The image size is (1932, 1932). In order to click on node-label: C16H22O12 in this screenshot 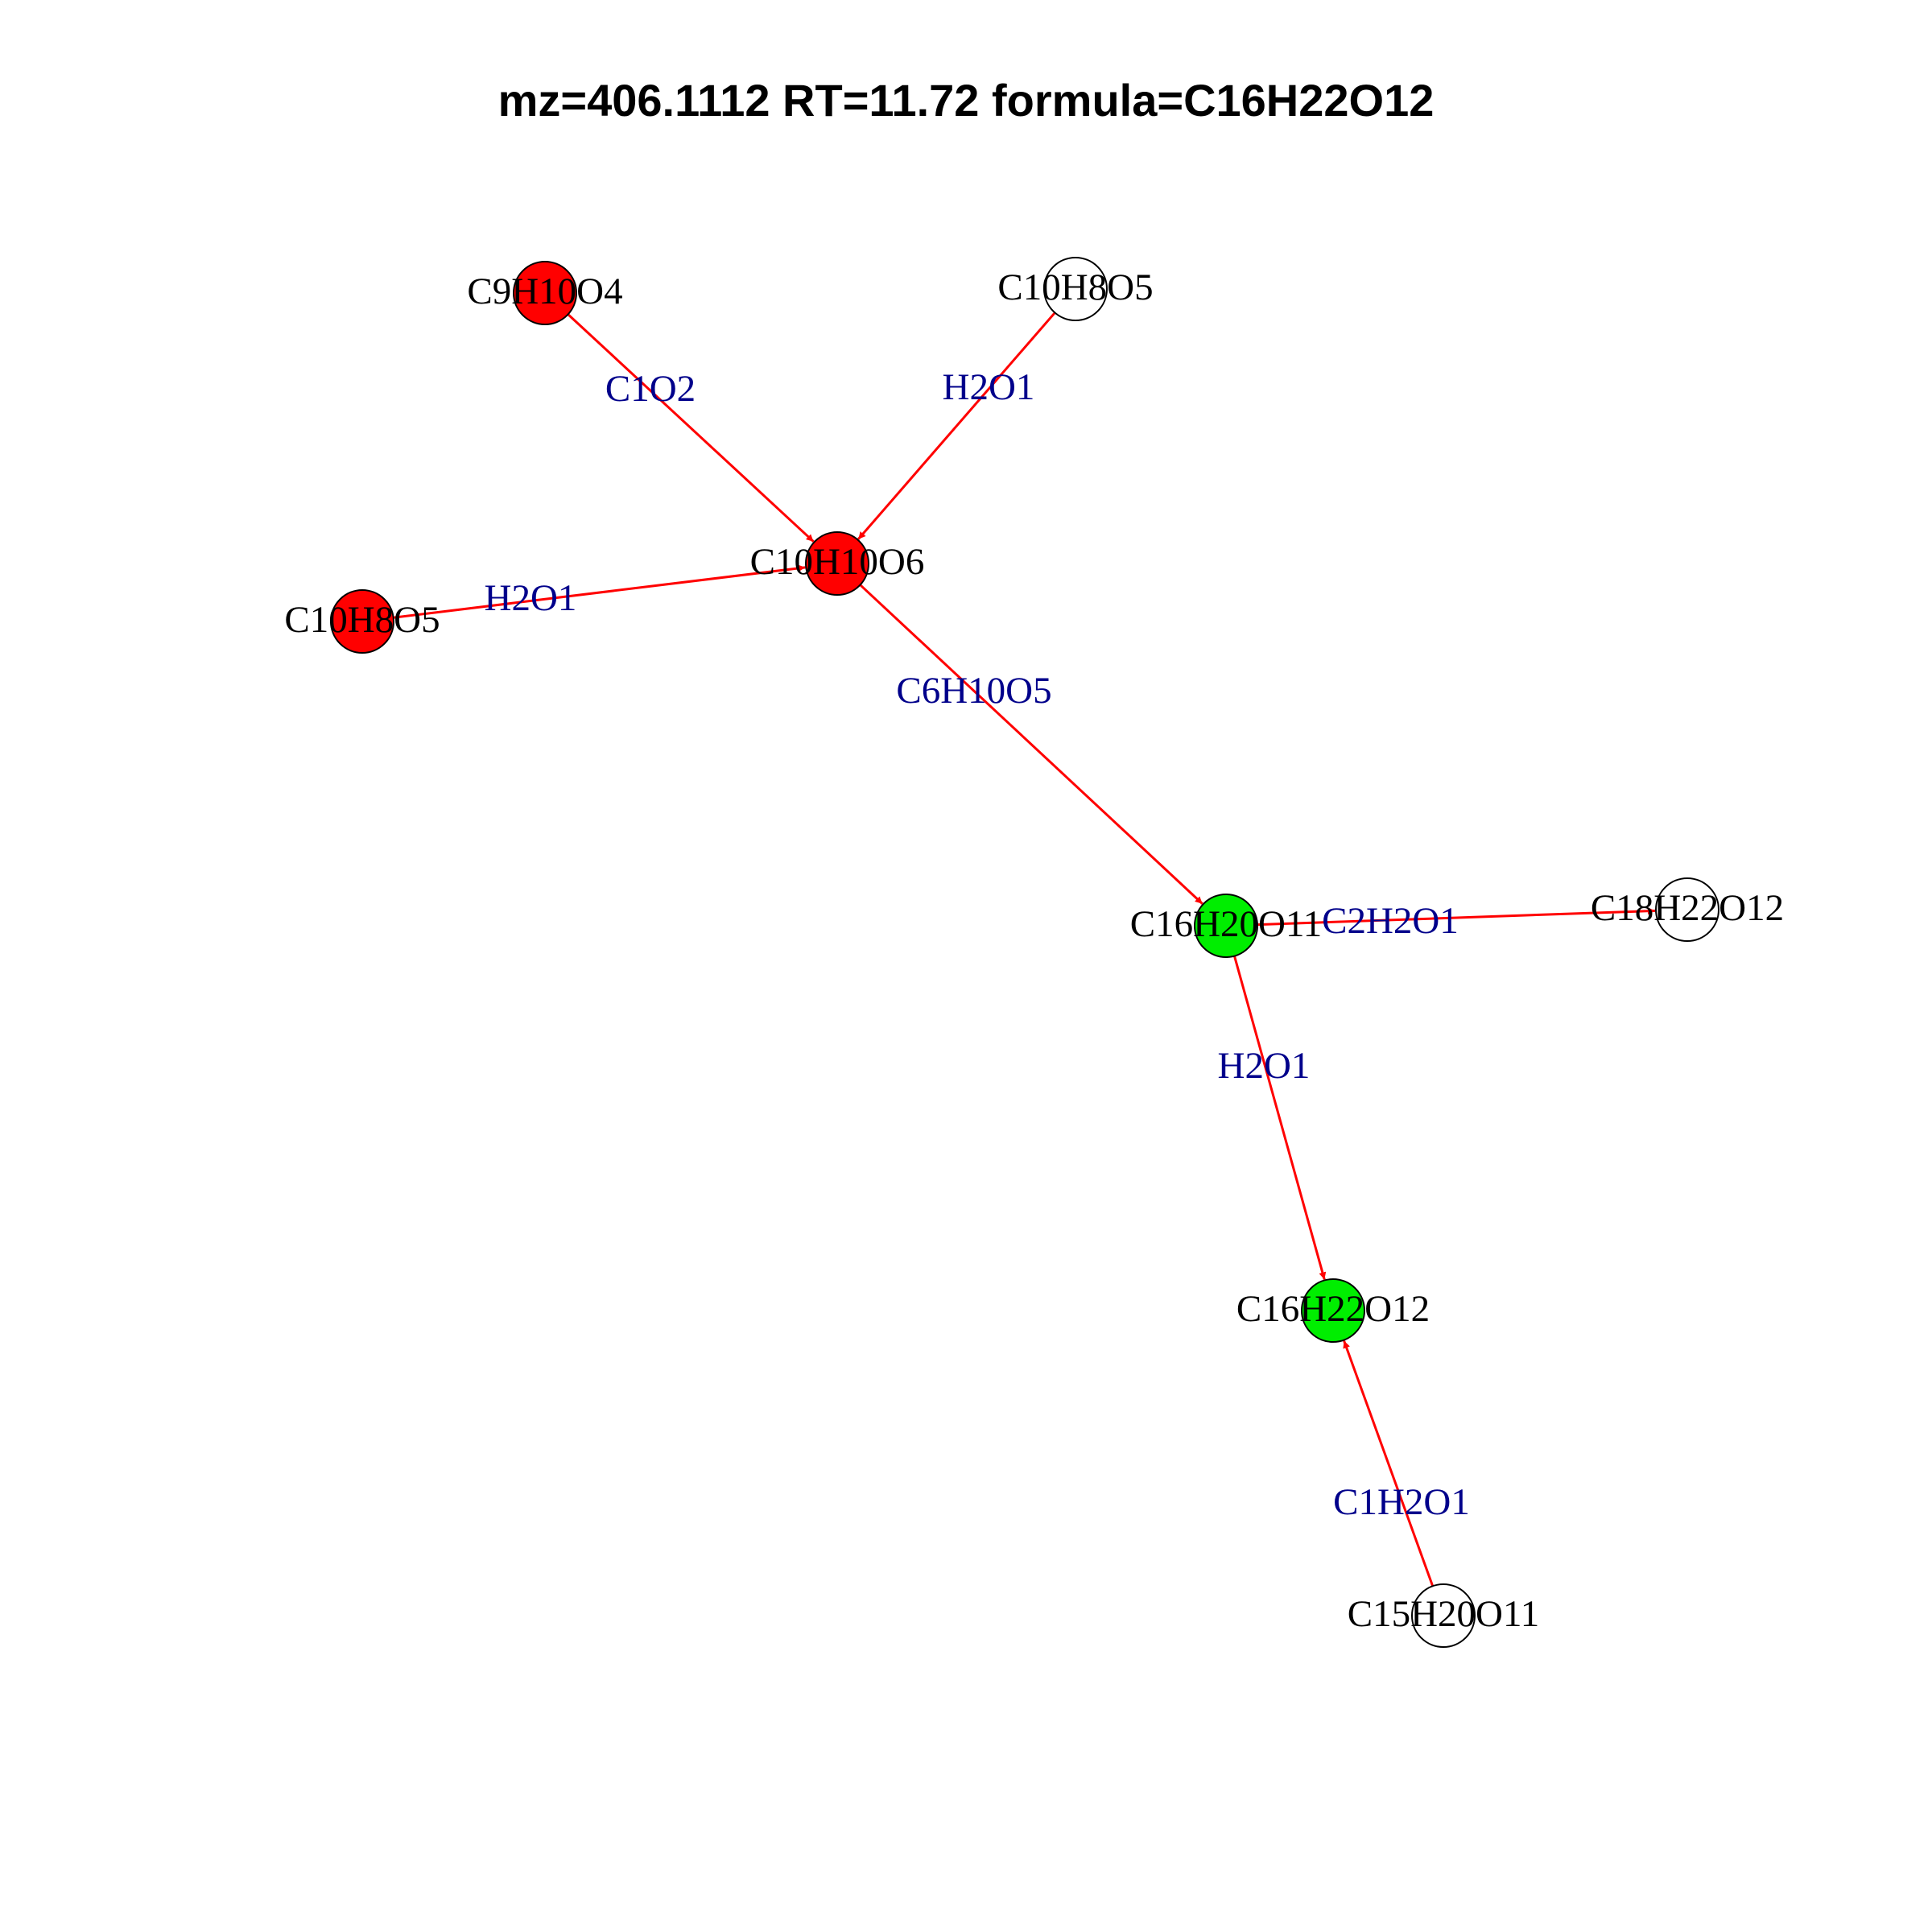, I will do `click(1333, 1309)`.